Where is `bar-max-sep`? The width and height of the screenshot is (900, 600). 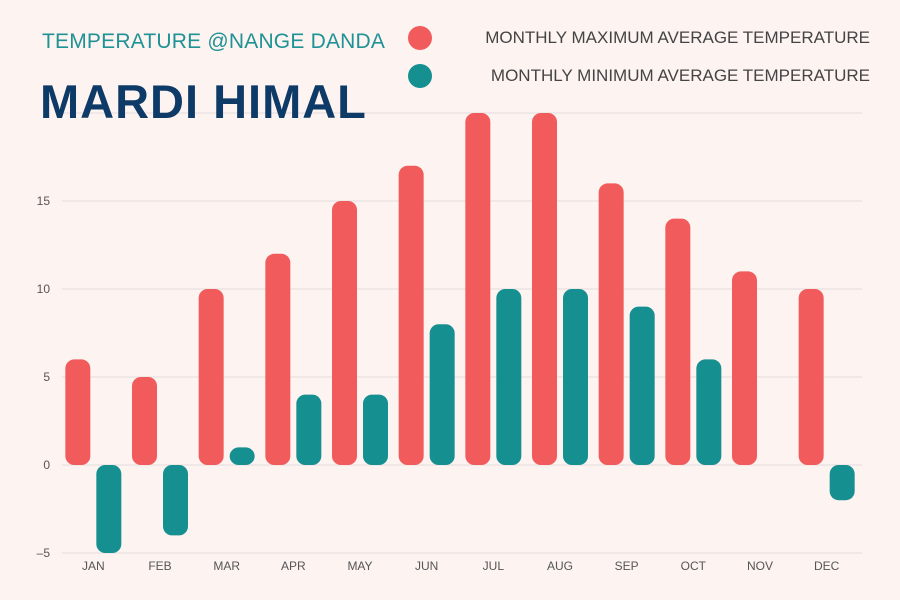 bar-max-sep is located at coordinates (611, 324).